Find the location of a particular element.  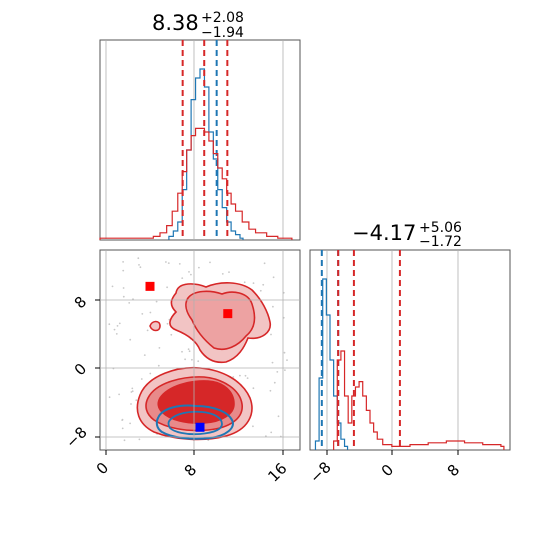

joint-blue-outer-contour is located at coordinates (194, 422).